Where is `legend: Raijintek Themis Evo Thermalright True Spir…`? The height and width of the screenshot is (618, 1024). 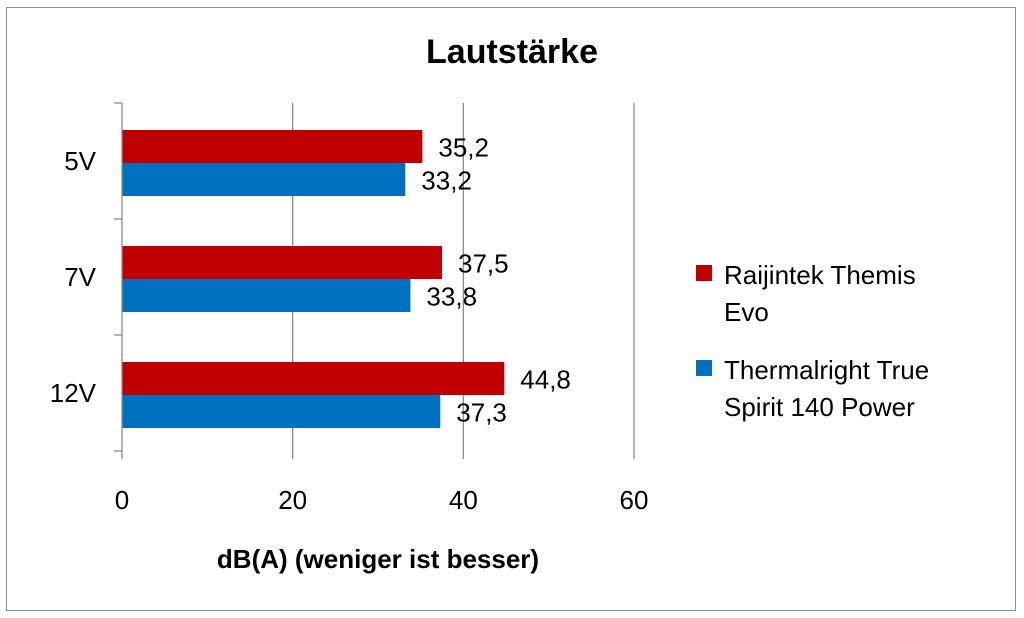
legend: Raijintek Themis Evo Thermalright True Spir… is located at coordinates (812, 341).